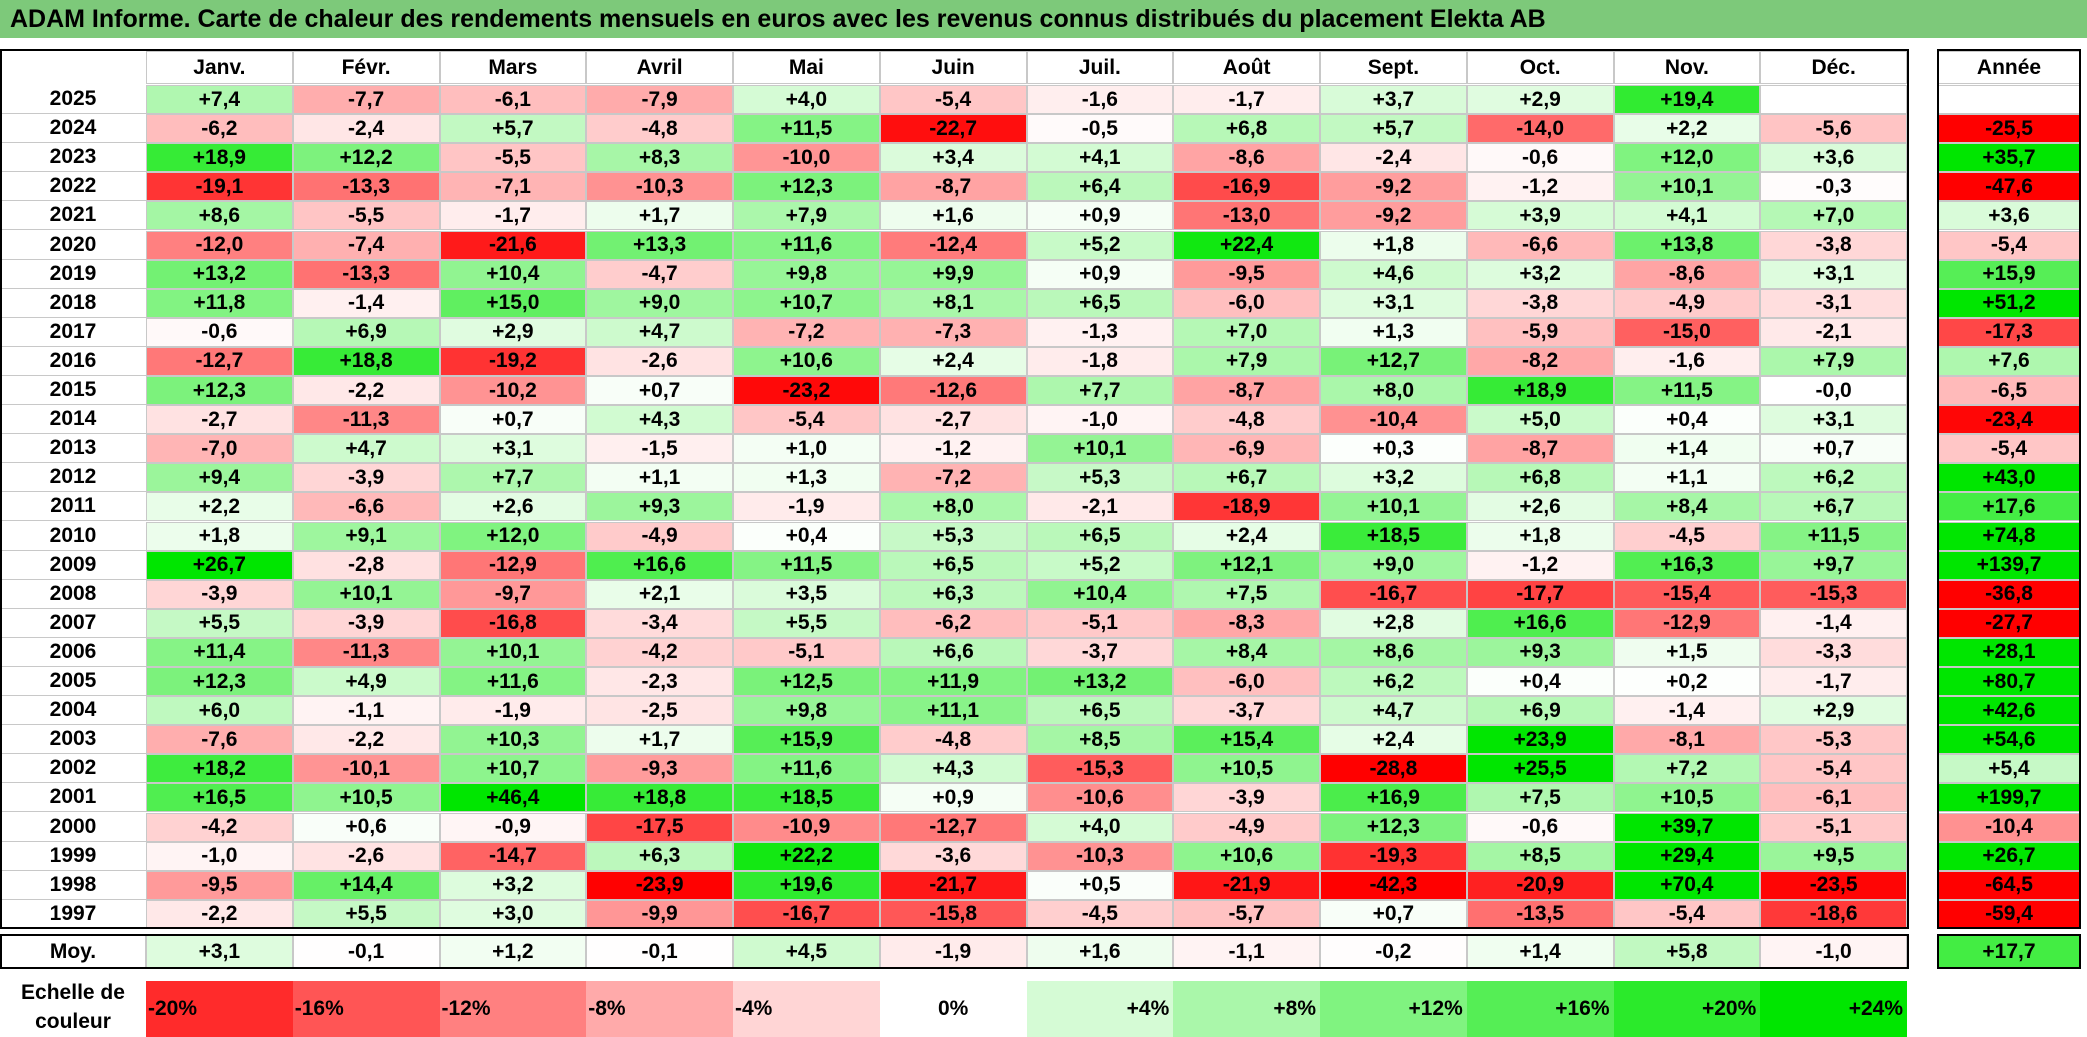 This screenshot has height=1037, width=2087. What do you see at coordinates (806, 652) in the screenshot?
I see `heatmap-cell: -5,1` at bounding box center [806, 652].